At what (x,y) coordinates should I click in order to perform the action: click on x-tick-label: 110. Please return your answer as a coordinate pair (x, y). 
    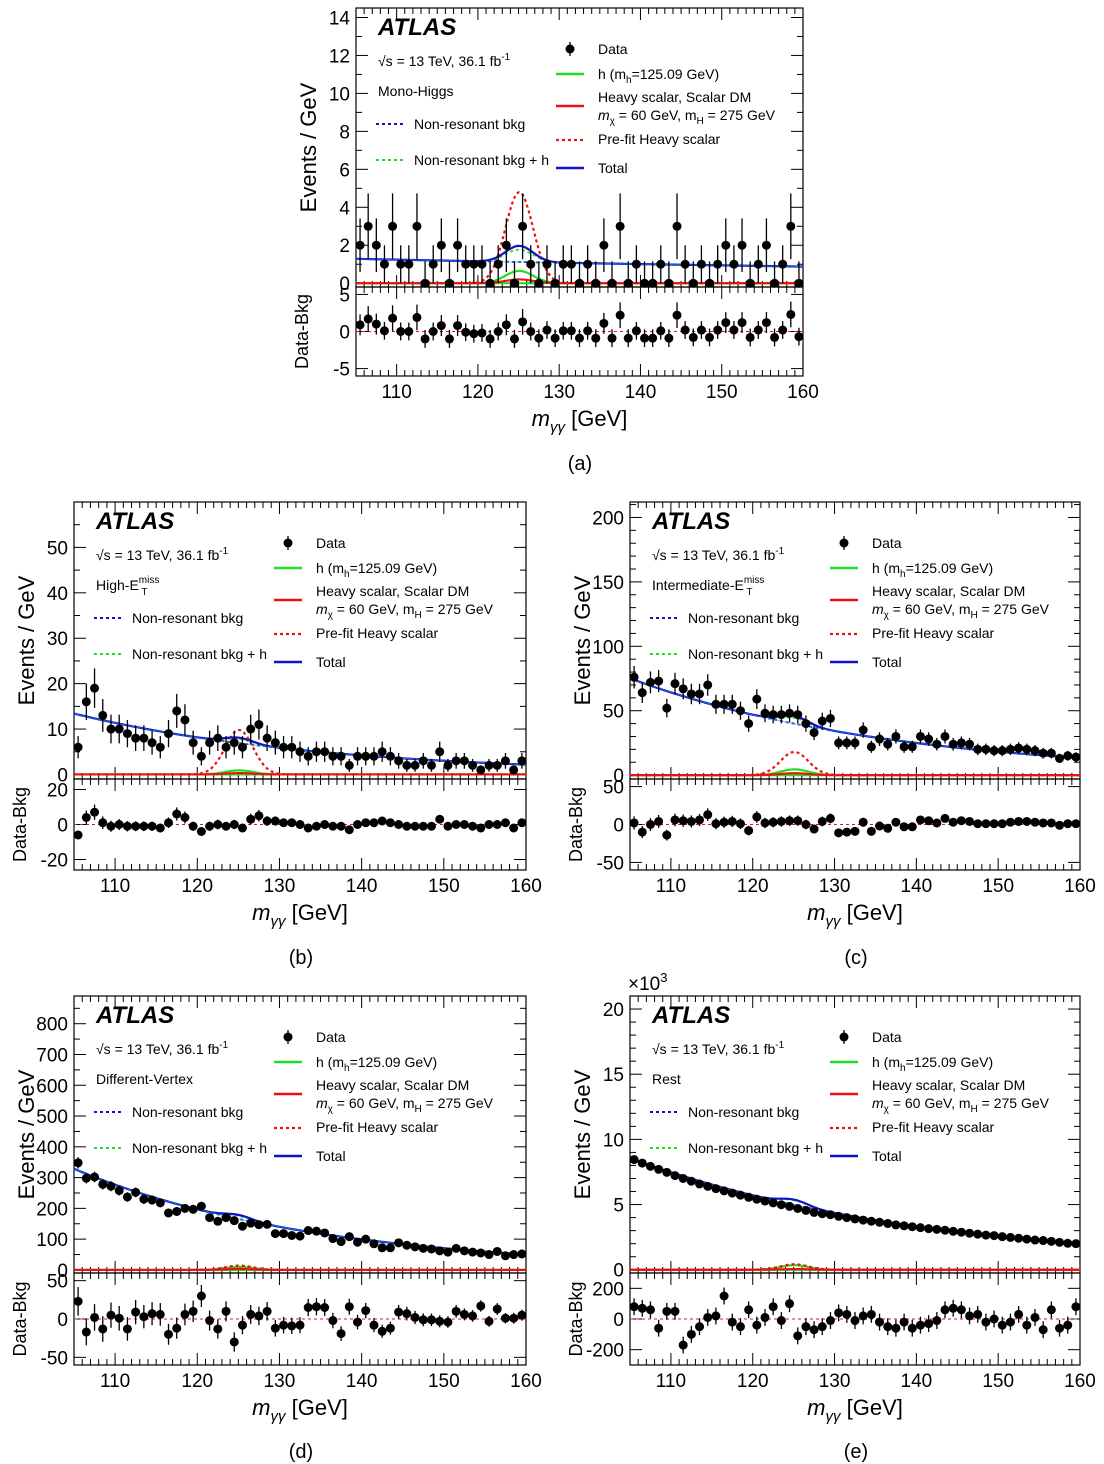
    Looking at the image, I should click on (396, 392).